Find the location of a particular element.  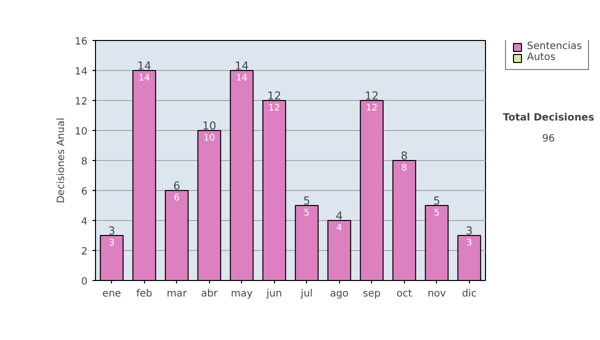

y-tick-label: 10 is located at coordinates (81, 132).